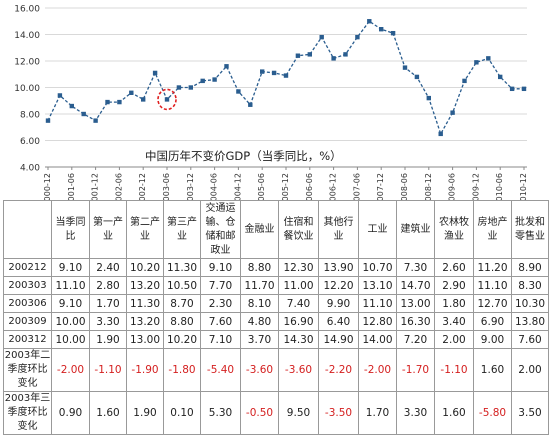 The image size is (550, 435). What do you see at coordinates (454, 339) in the screenshot?
I see `table-cell: 2.00` at bounding box center [454, 339].